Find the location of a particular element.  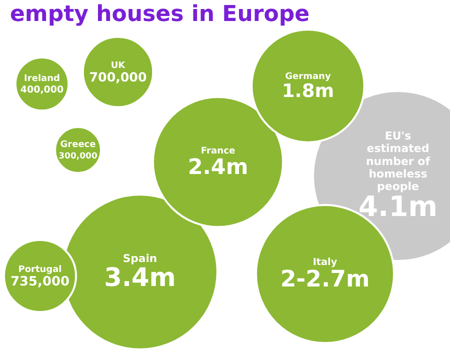

category-label: Greece is located at coordinates (78, 145).